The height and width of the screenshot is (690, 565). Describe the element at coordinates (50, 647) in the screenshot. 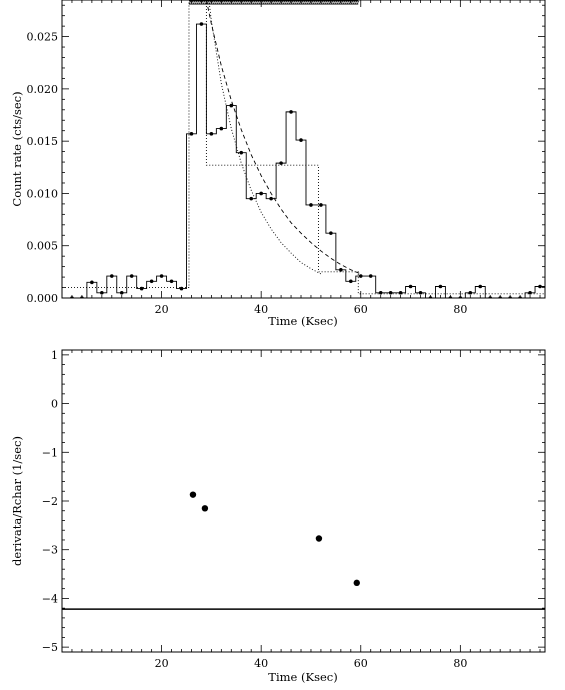

I see `derivative-y-tick-label: −5` at that location.